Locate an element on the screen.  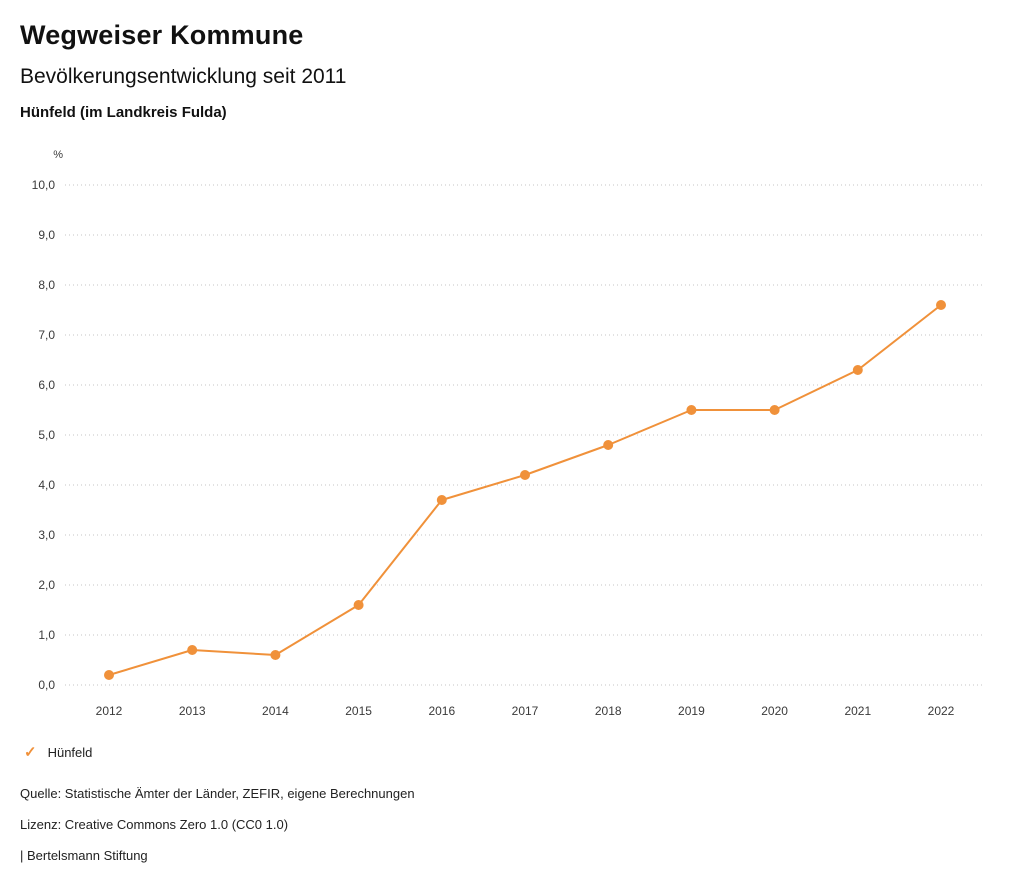
y-tick-label: 6,0 is located at coordinates (46, 385).